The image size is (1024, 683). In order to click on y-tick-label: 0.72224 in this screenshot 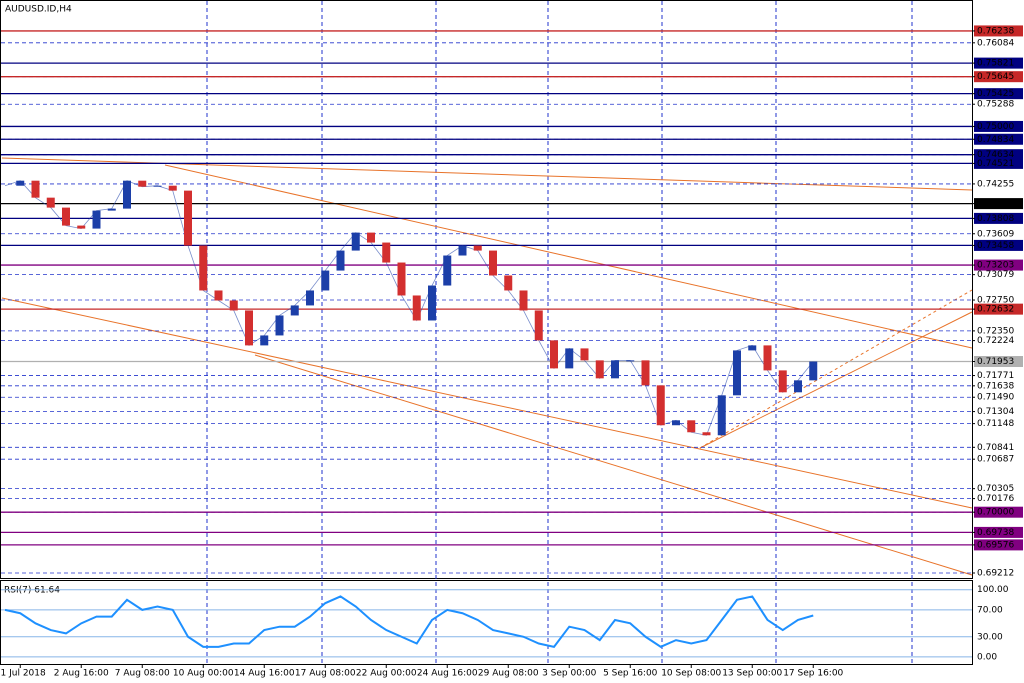, I will do `click(995, 341)`.